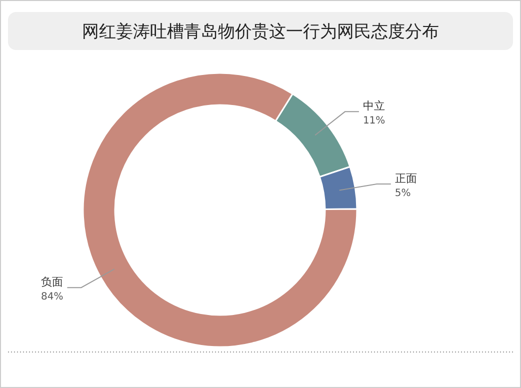  What do you see at coordinates (52, 282) in the screenshot?
I see `slice-label: 负面` at bounding box center [52, 282].